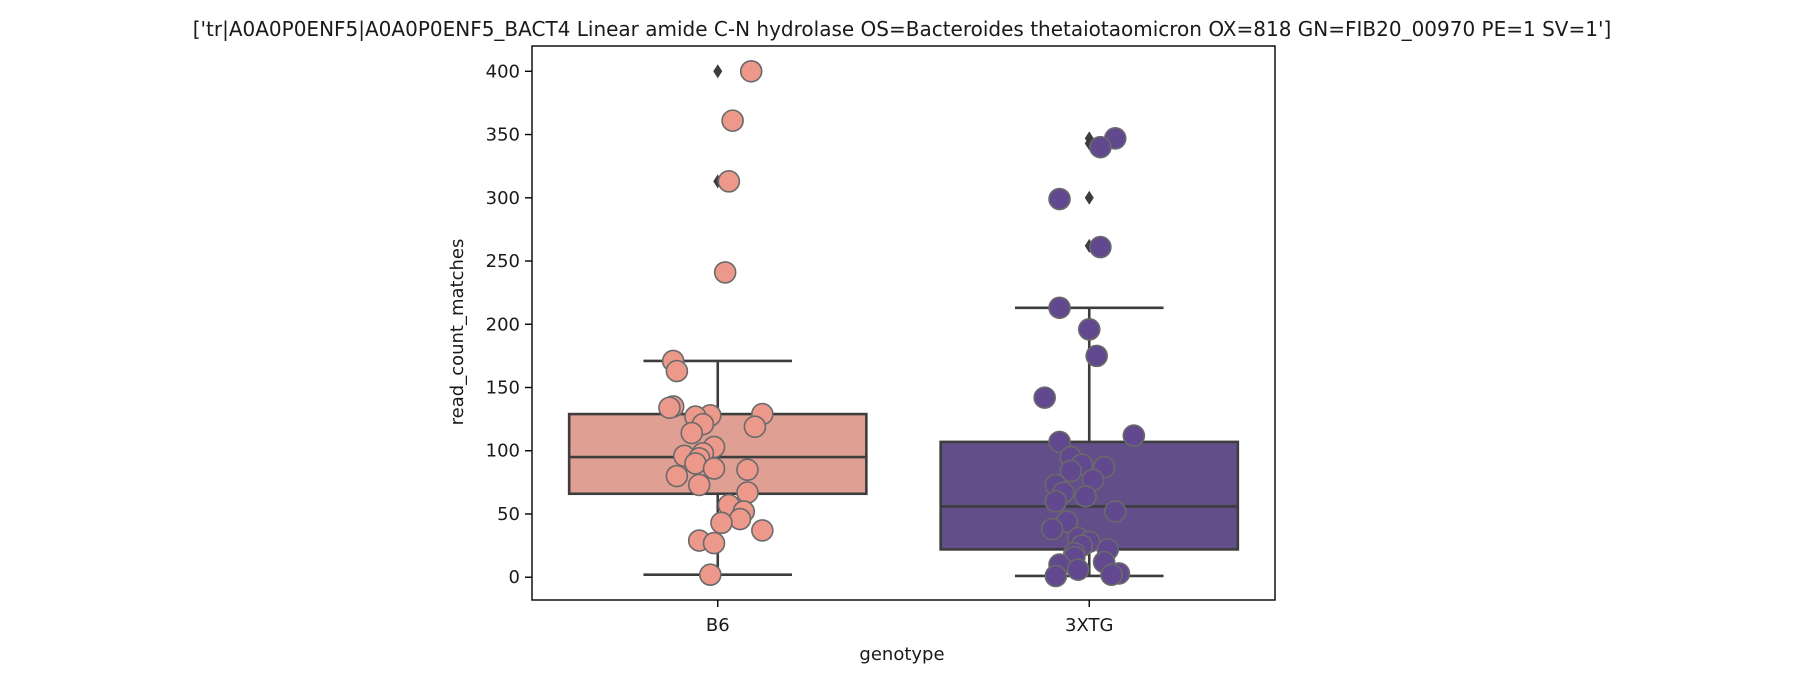 This screenshot has width=1805, height=678. What do you see at coordinates (503, 71) in the screenshot?
I see `y-tick-label: 400` at bounding box center [503, 71].